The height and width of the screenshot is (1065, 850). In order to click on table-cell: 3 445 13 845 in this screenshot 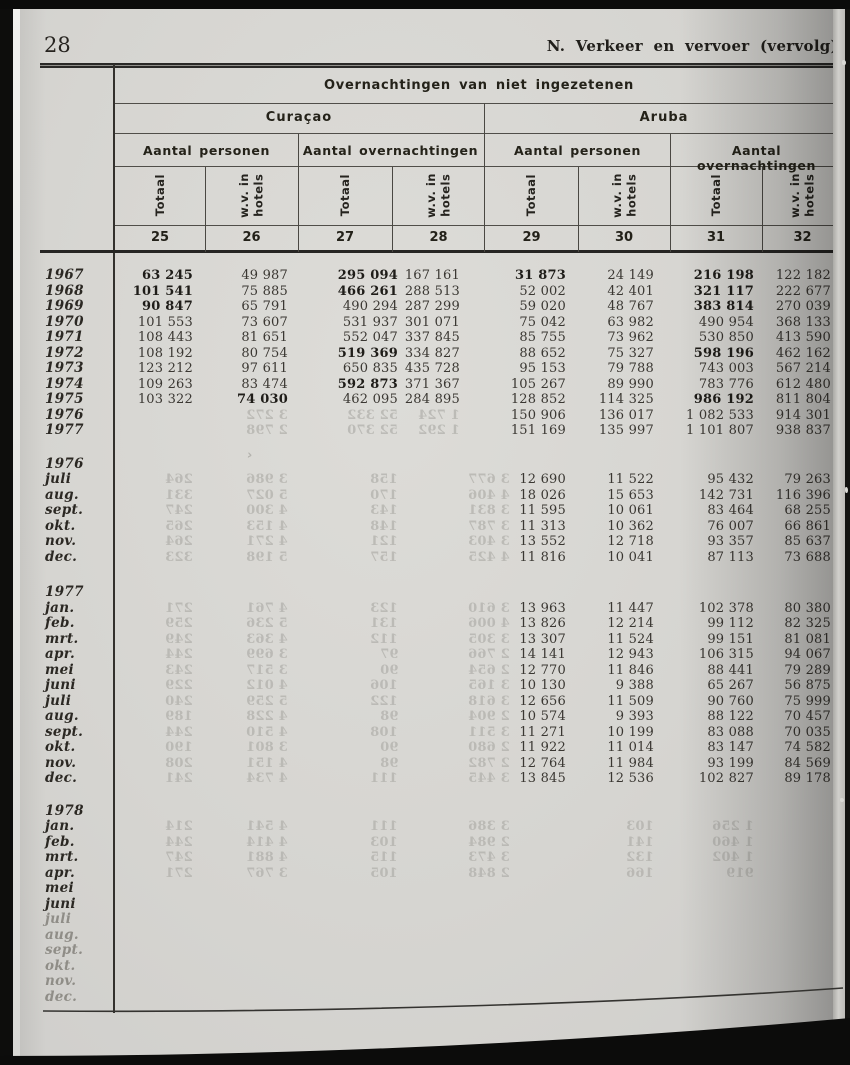, I will do `click(515, 779)`.